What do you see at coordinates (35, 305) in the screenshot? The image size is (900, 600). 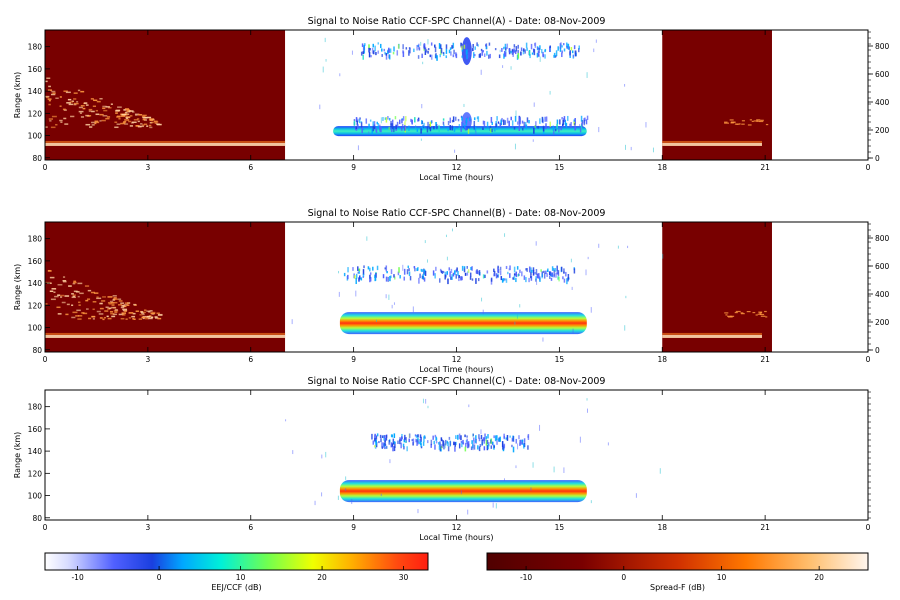 I see `y-tick-label: 120` at bounding box center [35, 305].